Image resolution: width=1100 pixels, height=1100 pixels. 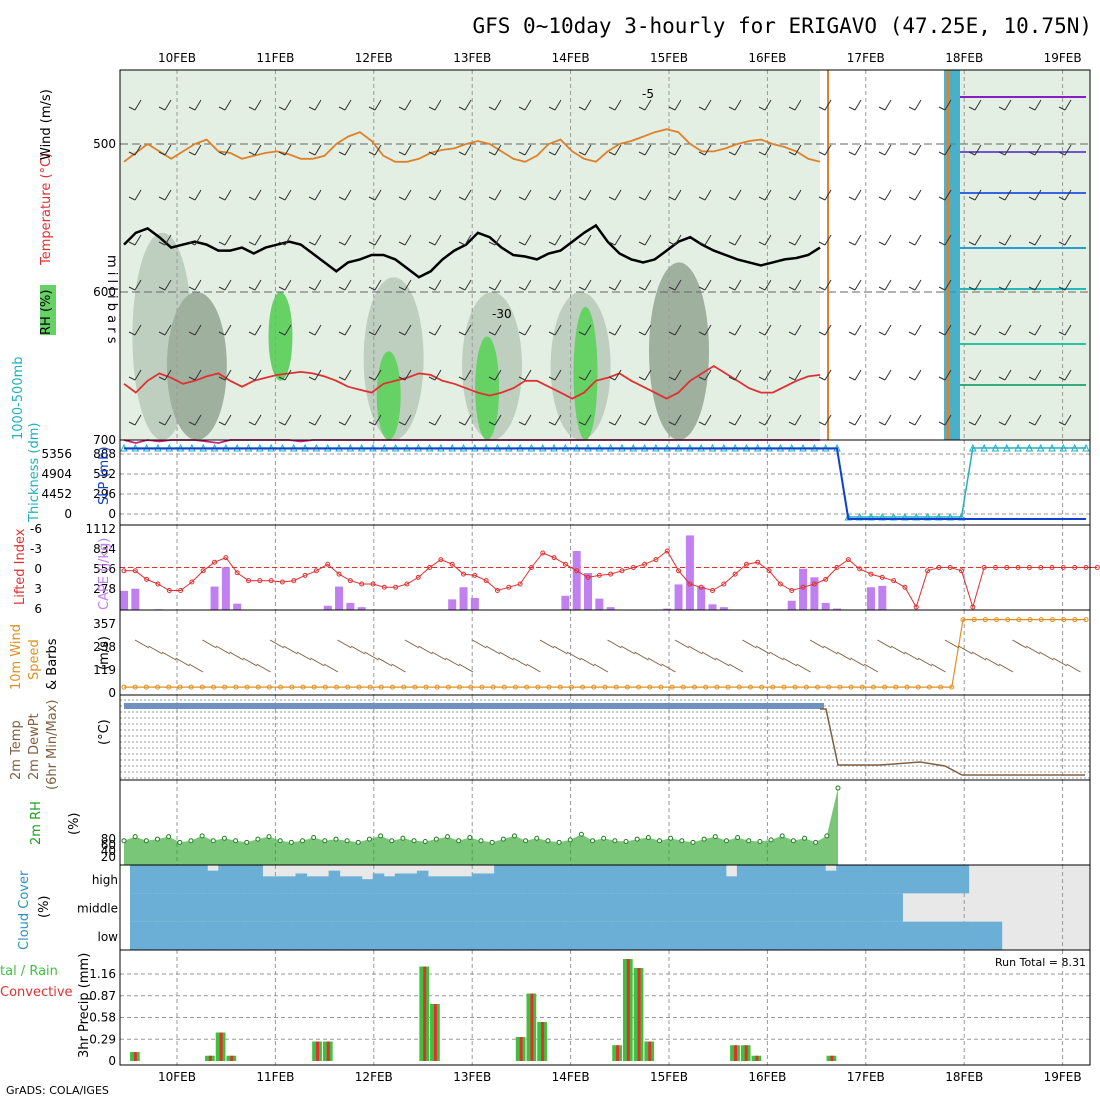 I want to click on contour-label: -5, so click(x=648, y=94).